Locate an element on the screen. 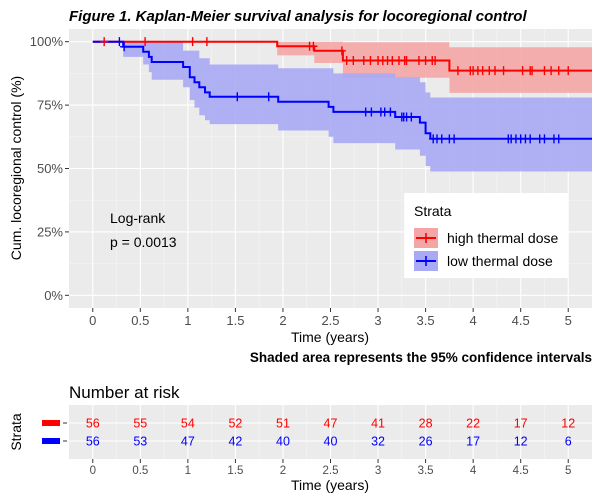  x-tick-label: 0 is located at coordinates (92, 320).